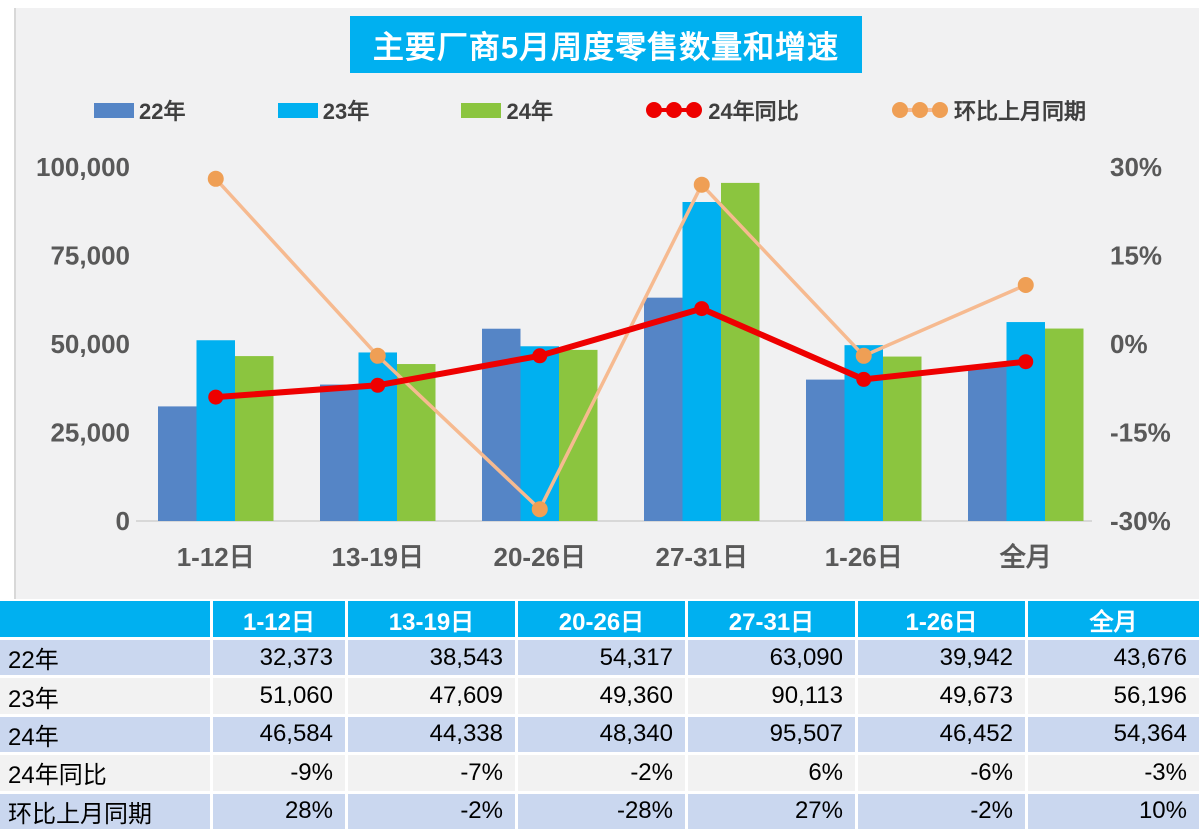 The image size is (1199, 829). What do you see at coordinates (105, 734) in the screenshot?
I see `table-row-label-24年: 24年` at bounding box center [105, 734].